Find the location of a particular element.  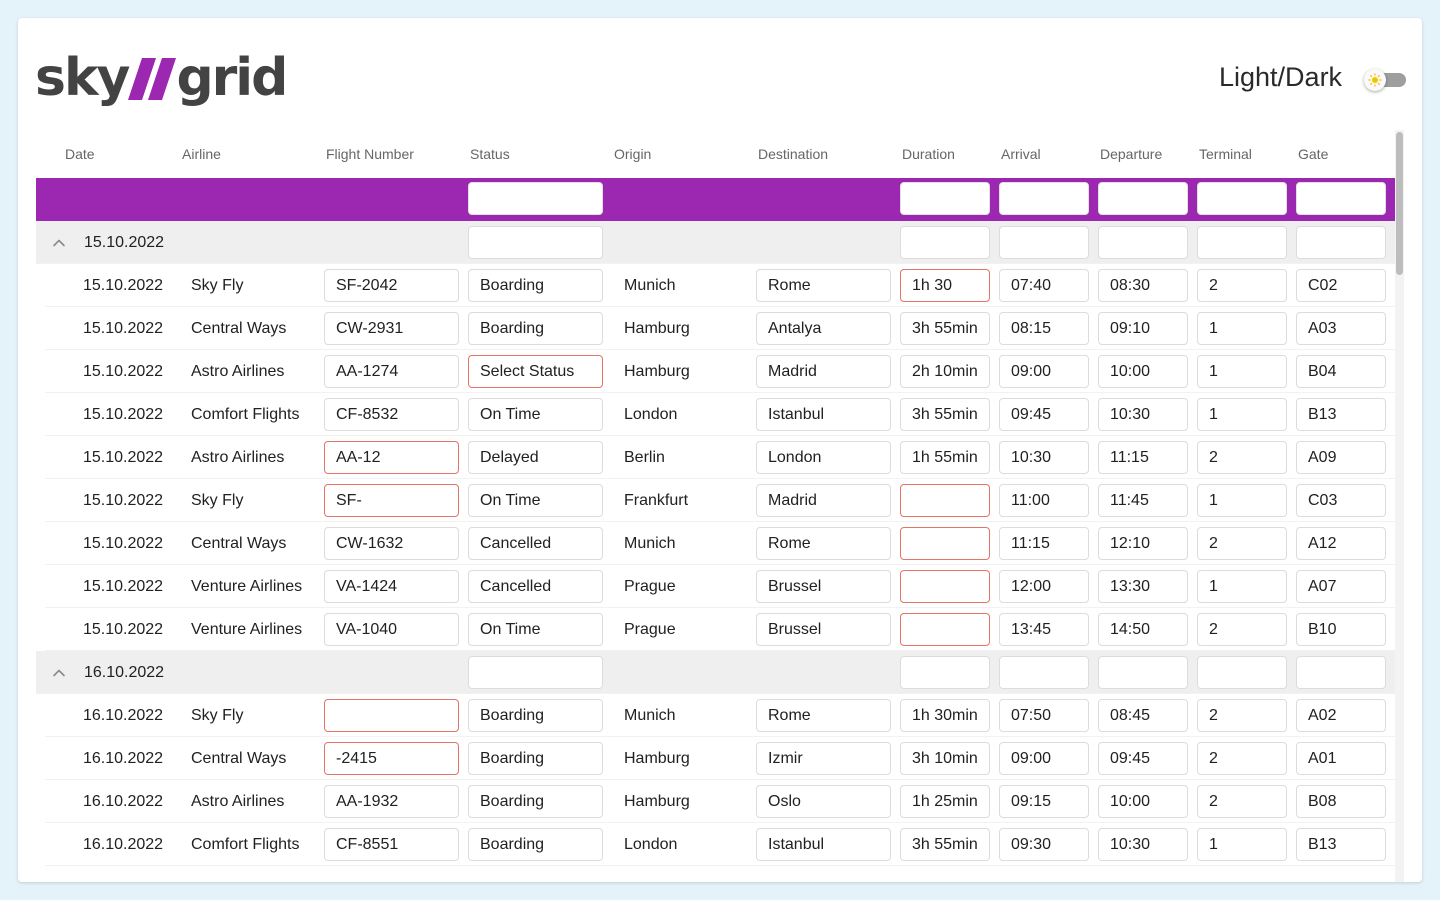

flight-cell-input: VA-1040 is located at coordinates (391, 629).